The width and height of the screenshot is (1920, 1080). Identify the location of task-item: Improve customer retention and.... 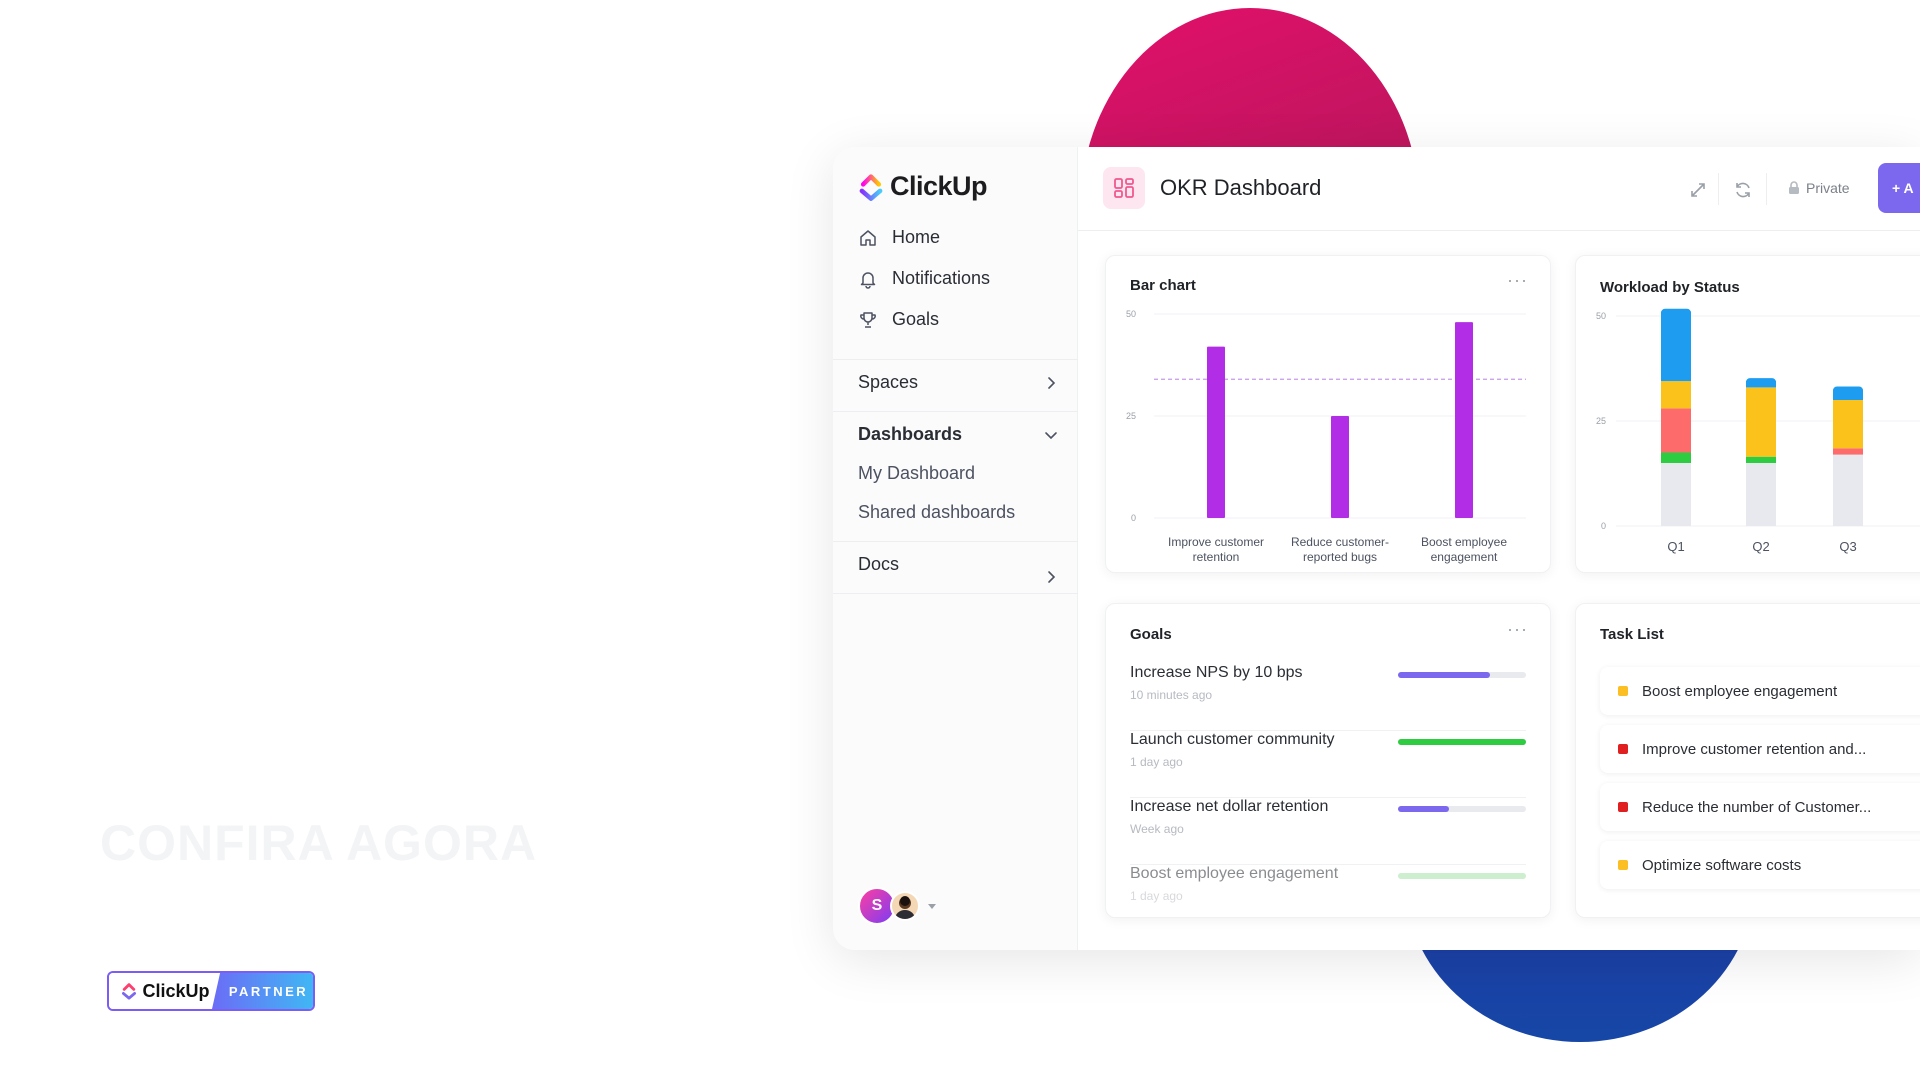
(1760, 749).